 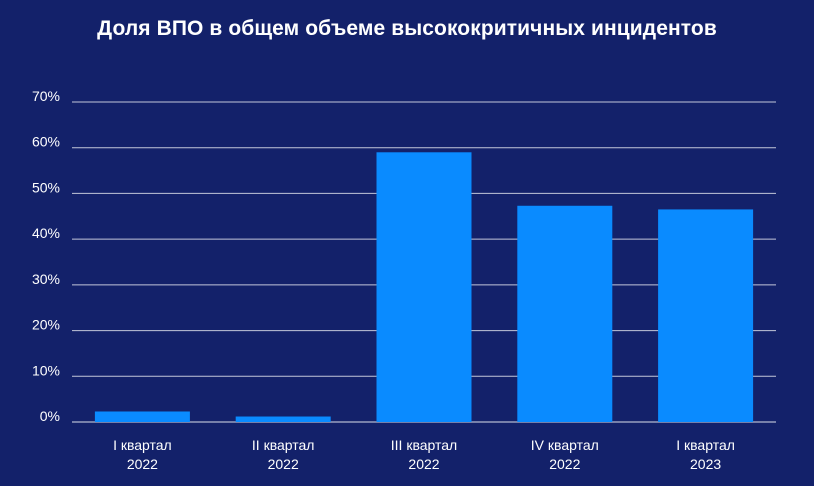 What do you see at coordinates (565, 445) in the screenshot?
I see `x-tick-label-line: IV квартал` at bounding box center [565, 445].